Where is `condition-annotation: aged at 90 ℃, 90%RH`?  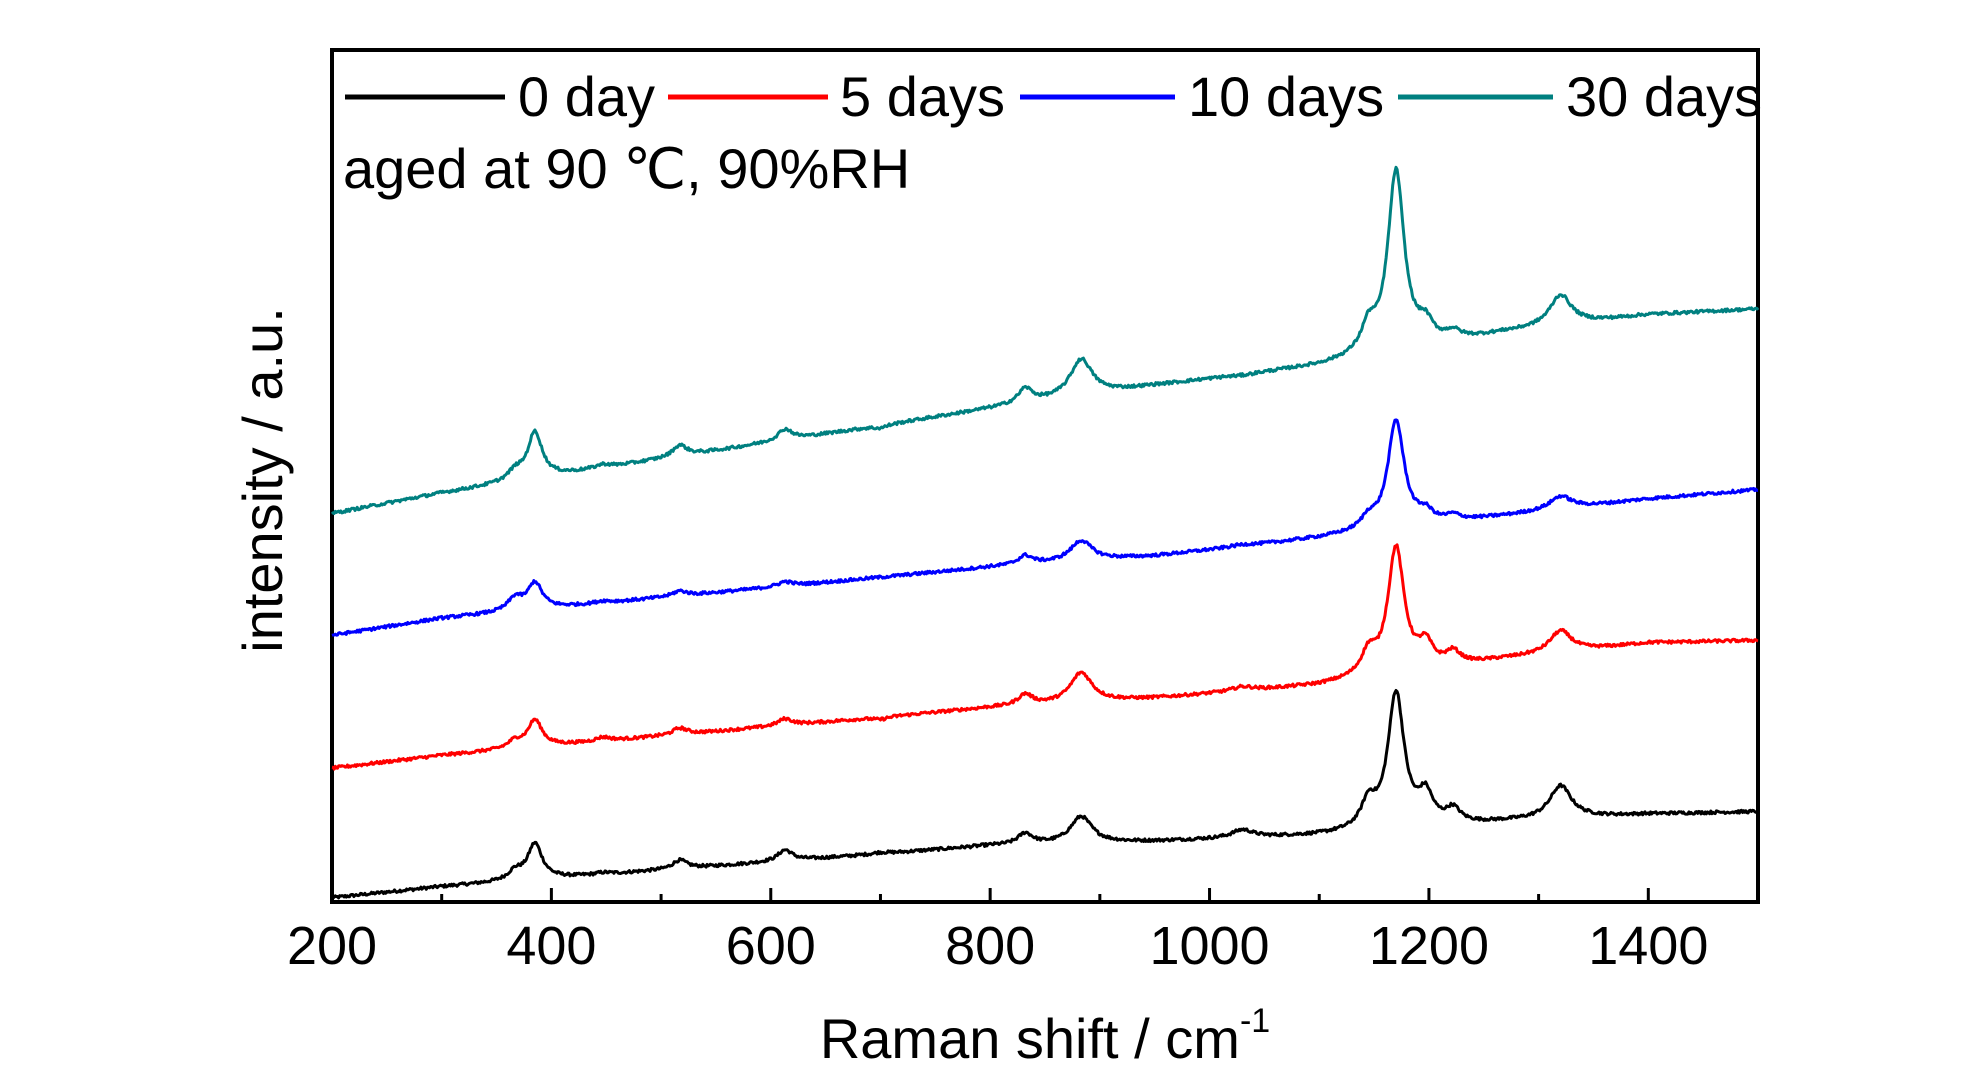 condition-annotation: aged at 90 ℃, 90%RH is located at coordinates (626, 168).